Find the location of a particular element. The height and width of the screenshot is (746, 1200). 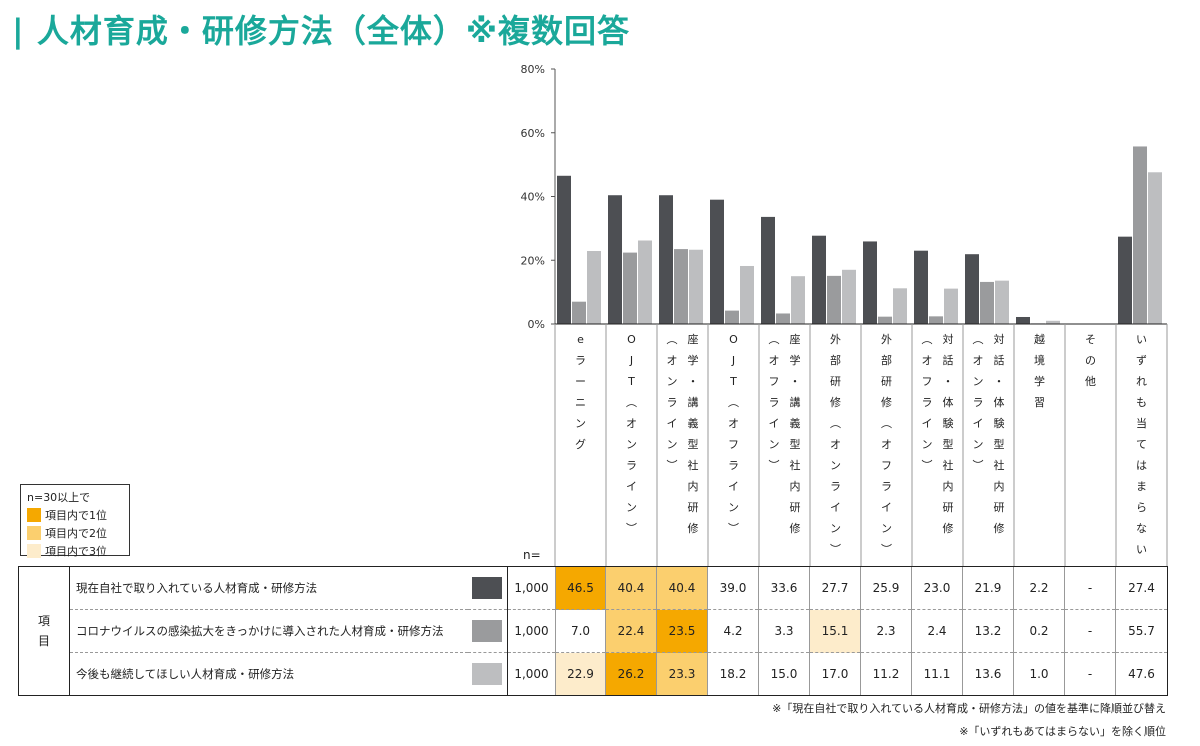

category-label: 座 is located at coordinates (693, 339).